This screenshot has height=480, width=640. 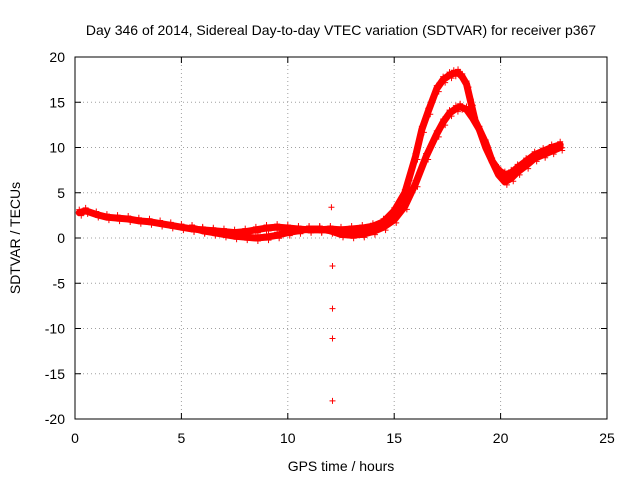 I want to click on y-tick-label: -20, so click(x=55, y=419).